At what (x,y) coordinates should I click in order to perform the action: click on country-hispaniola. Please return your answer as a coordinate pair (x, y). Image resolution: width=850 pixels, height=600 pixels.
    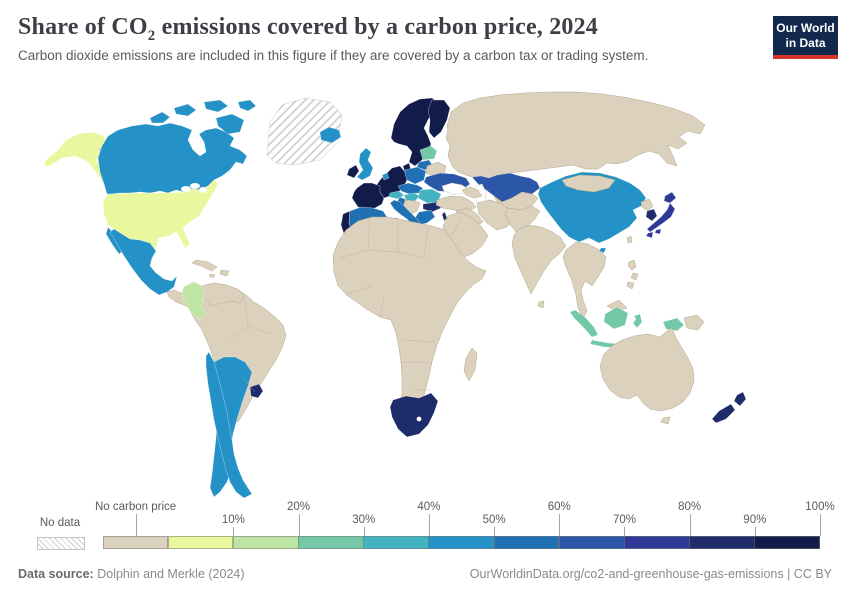
    Looking at the image, I should click on (224, 273).